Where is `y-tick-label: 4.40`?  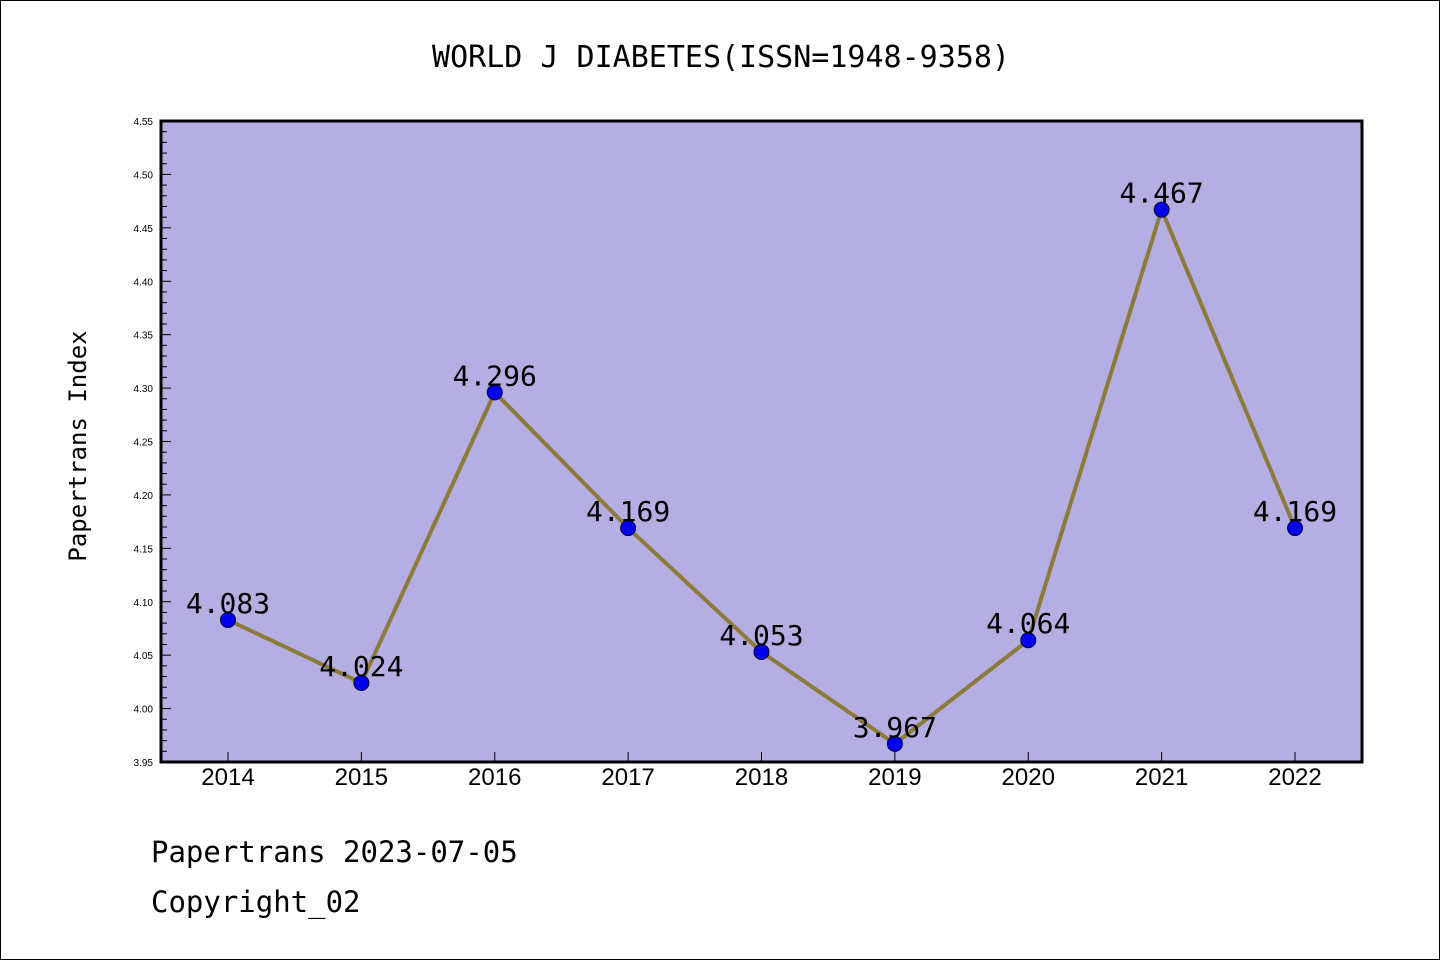 y-tick-label: 4.40 is located at coordinates (144, 282).